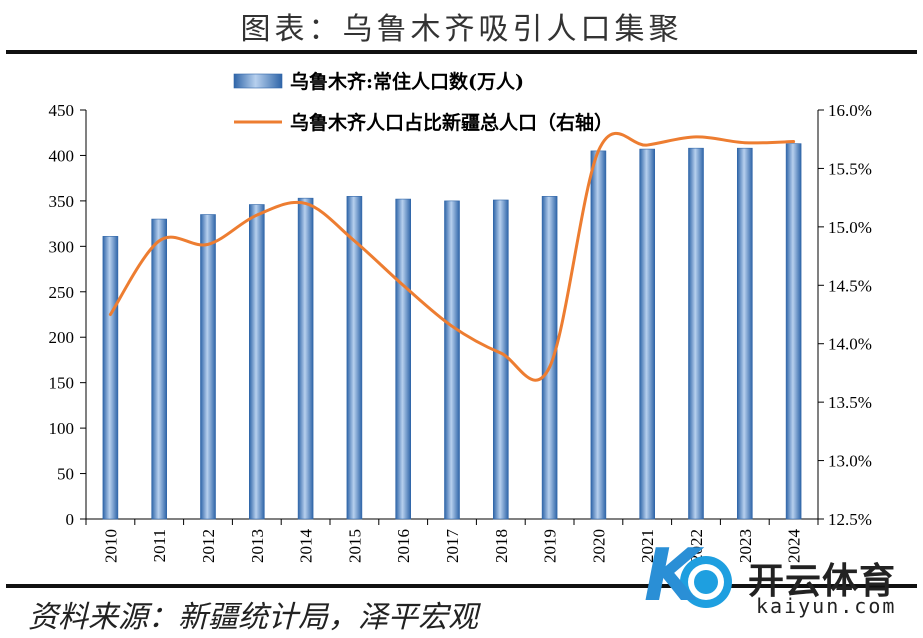 The height and width of the screenshot is (638, 923). Describe the element at coordinates (745, 546) in the screenshot. I see `x-tick-label: 2023` at that location.